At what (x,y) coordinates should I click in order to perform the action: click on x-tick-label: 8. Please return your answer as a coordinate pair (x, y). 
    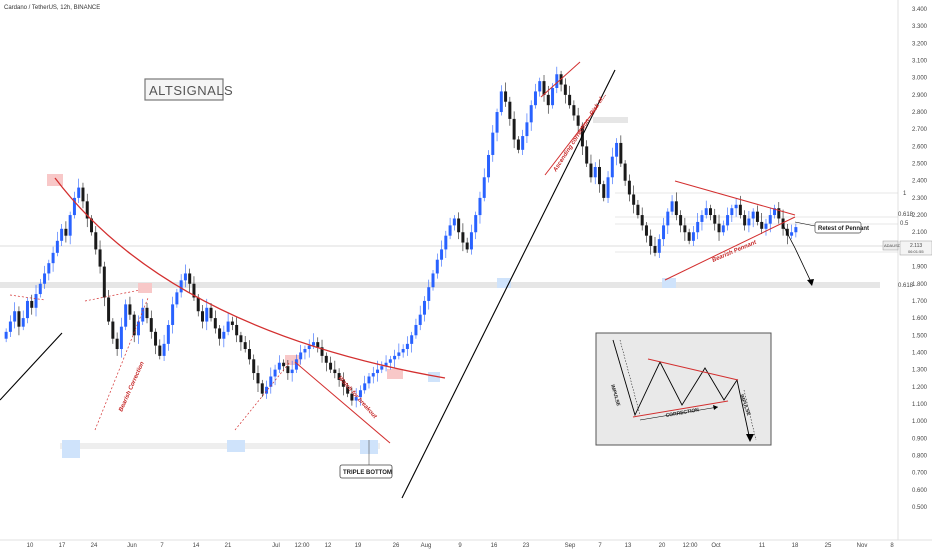
    Looking at the image, I should click on (892, 546).